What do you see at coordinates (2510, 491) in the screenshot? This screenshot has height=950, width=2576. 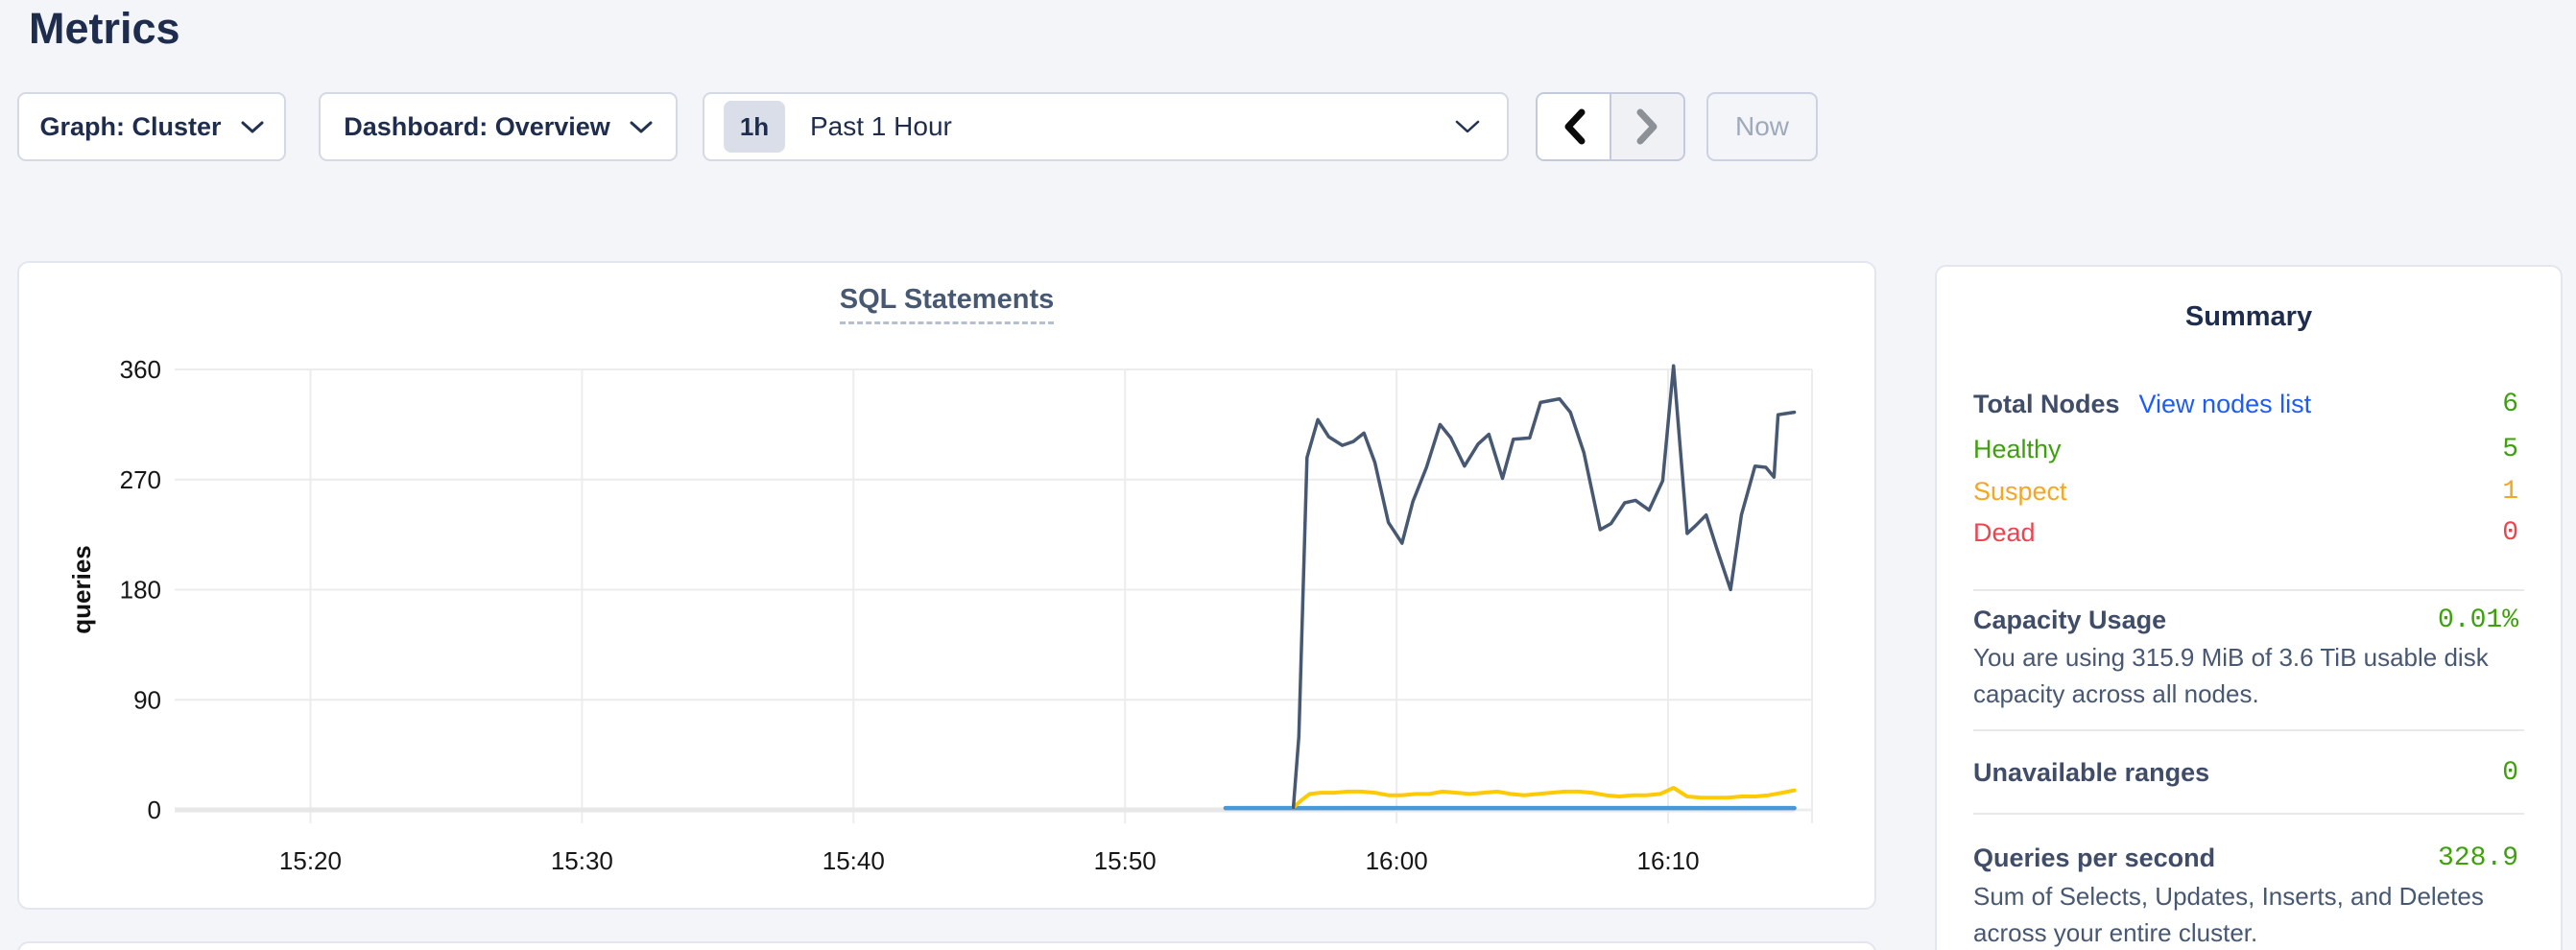 I see `suspect-nodes-value: 1` at bounding box center [2510, 491].